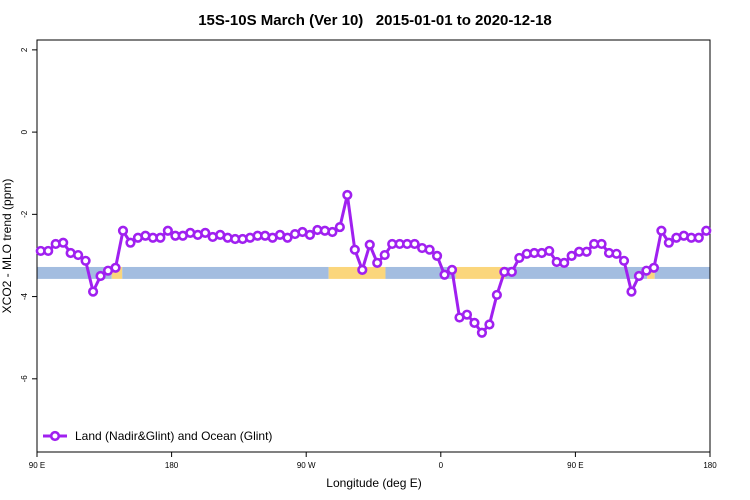 The height and width of the screenshot is (500, 750). What do you see at coordinates (24, 131) in the screenshot?
I see `y-tick-label: 0` at bounding box center [24, 131].